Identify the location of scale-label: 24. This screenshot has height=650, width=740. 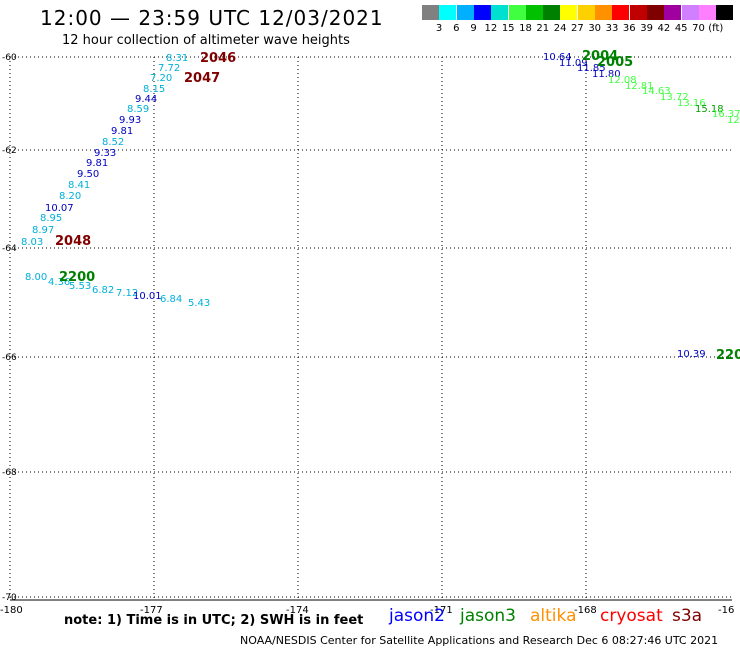
(560, 28).